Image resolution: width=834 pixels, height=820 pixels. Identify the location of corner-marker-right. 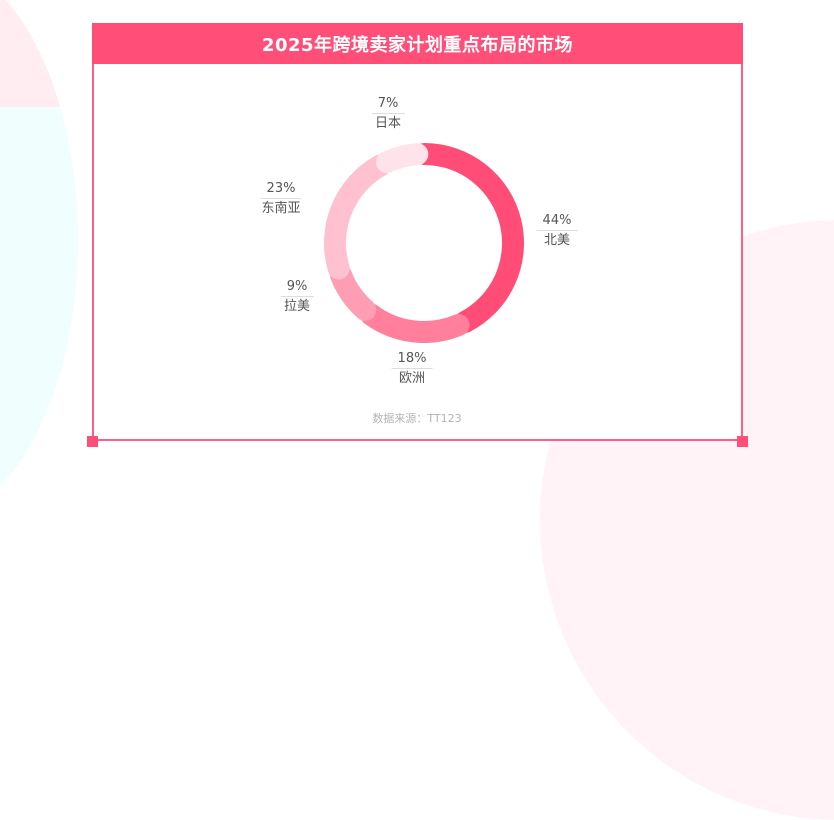
(742, 441).